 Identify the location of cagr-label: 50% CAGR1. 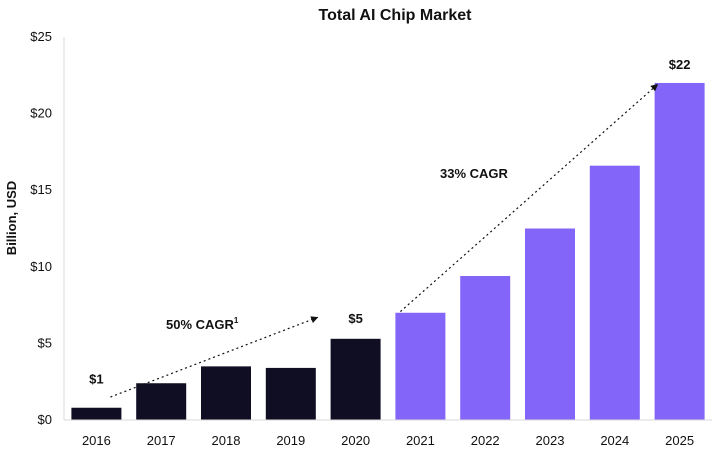
(202, 324).